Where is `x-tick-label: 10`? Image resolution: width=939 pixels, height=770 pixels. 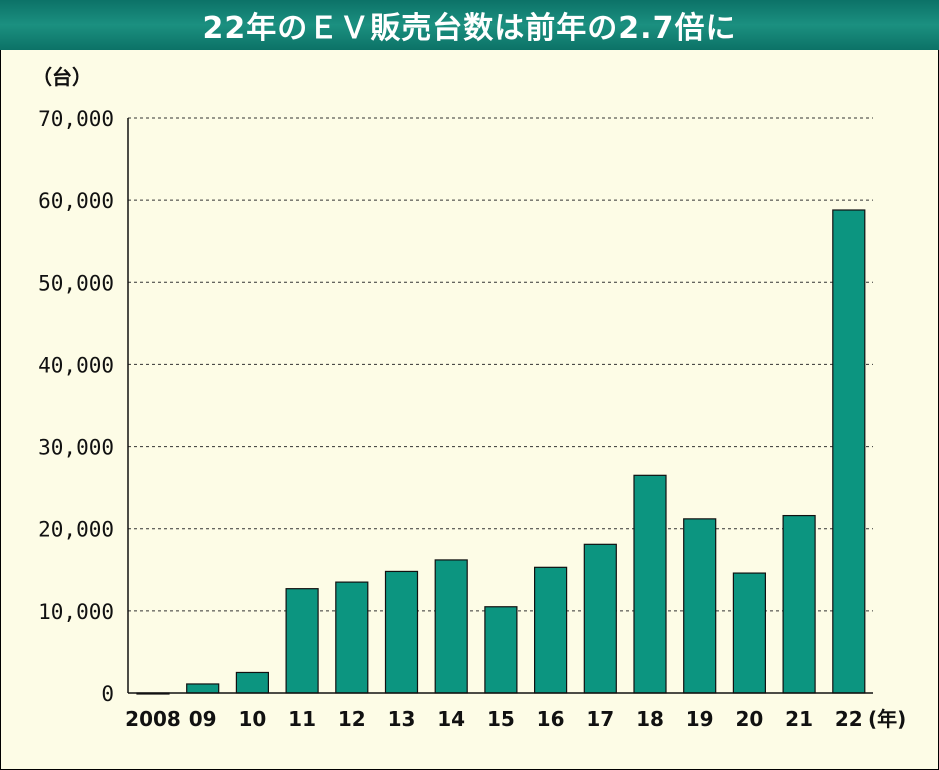
x-tick-label: 10 is located at coordinates (252, 719).